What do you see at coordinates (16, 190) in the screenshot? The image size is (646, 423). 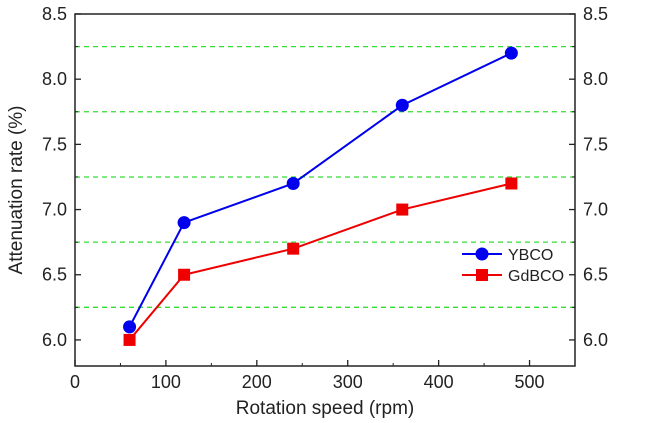 I see `y-axis-title: Attenuation rate (%)` at bounding box center [16, 190].